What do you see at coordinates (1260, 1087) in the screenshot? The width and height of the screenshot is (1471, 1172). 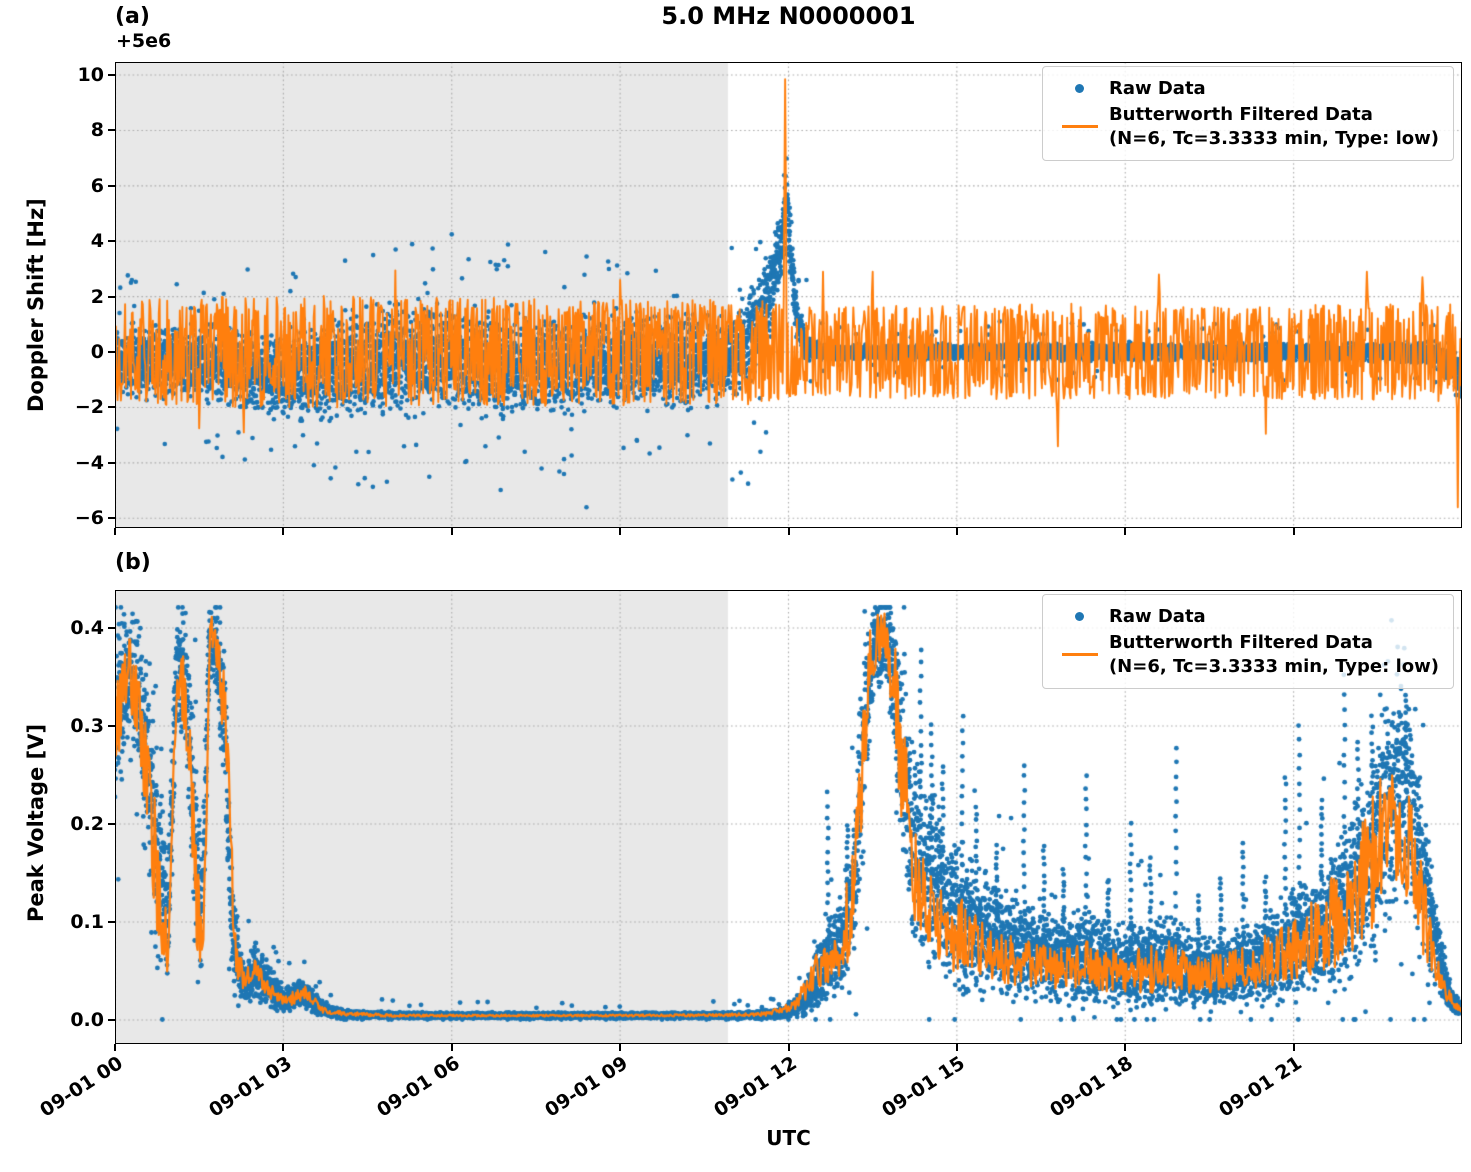 I see `x-tick-label: 09-01 21` at bounding box center [1260, 1087].